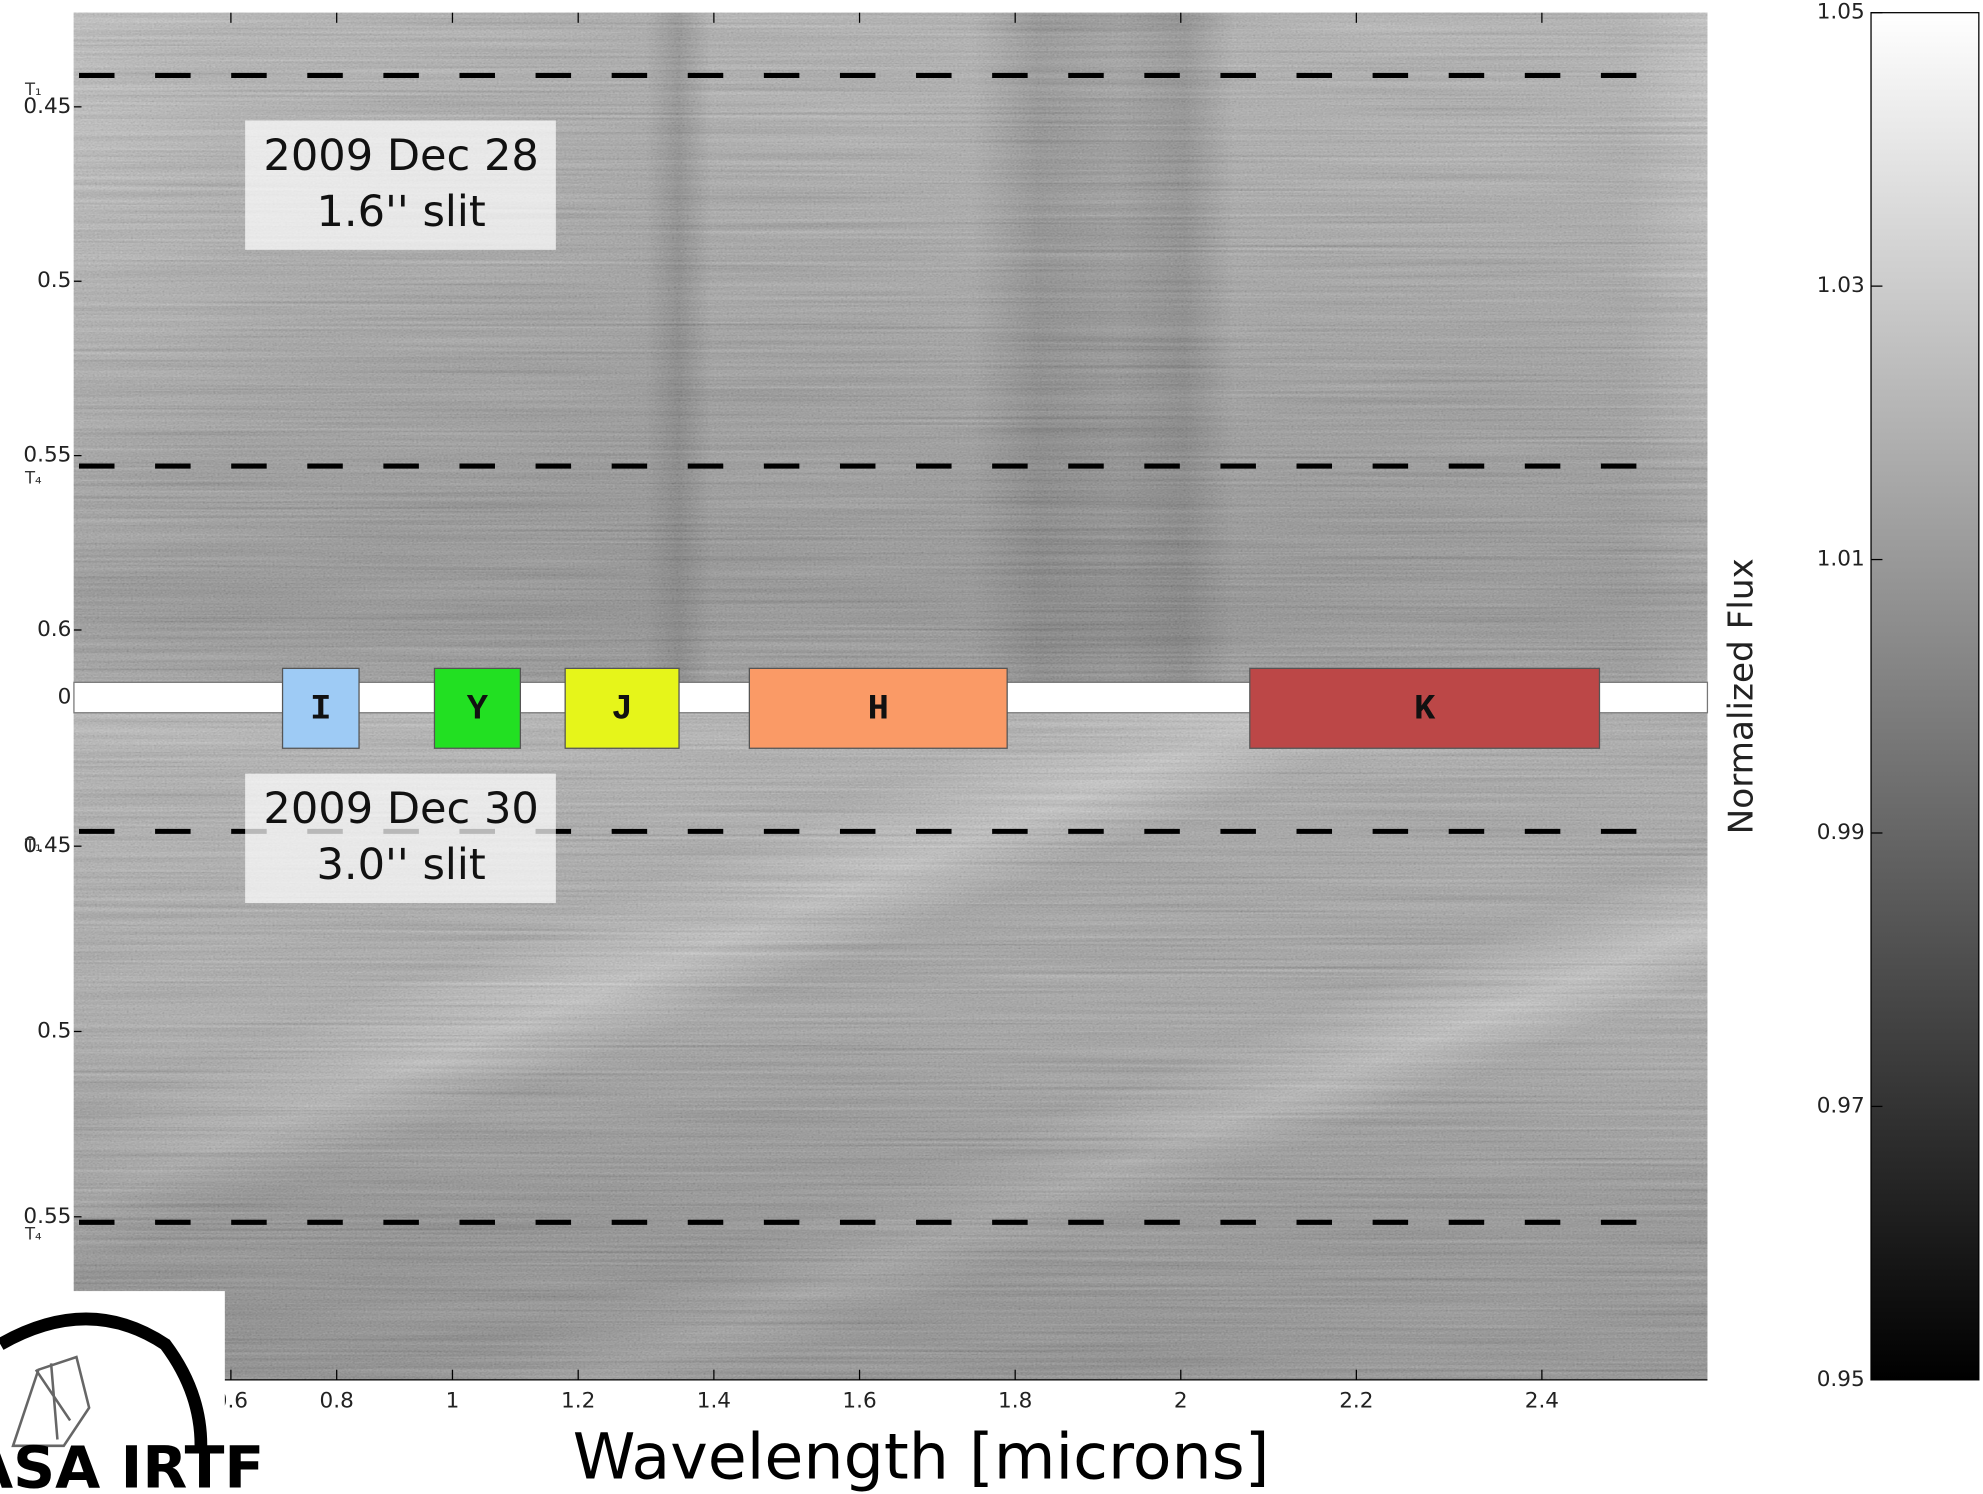 The height and width of the screenshot is (1494, 1983). What do you see at coordinates (54, 629) in the screenshot?
I see `y-tick-label: 0.6` at bounding box center [54, 629].